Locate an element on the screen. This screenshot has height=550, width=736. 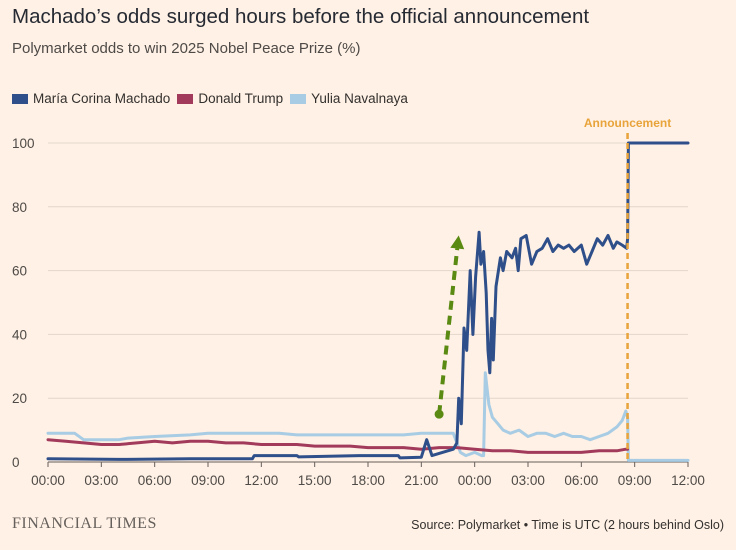
x-tick-label-1: 03:00 is located at coordinates (101, 480).